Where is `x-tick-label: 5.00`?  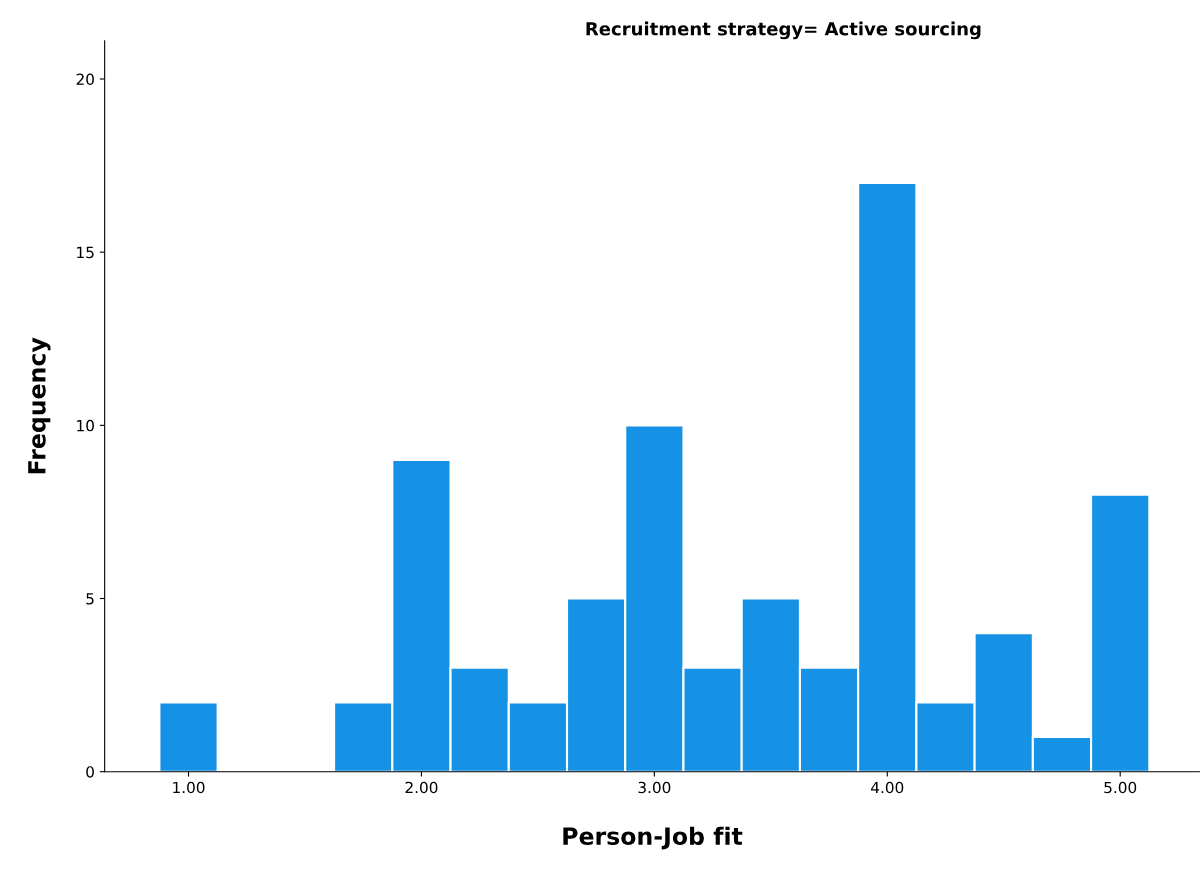
x-tick-label: 5.00 is located at coordinates (1120, 787).